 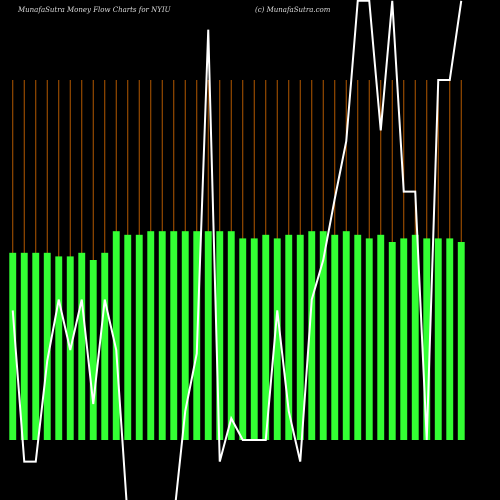 I want to click on chart-subtitle: (c) MunafaSutra.com, so click(x=293, y=10).